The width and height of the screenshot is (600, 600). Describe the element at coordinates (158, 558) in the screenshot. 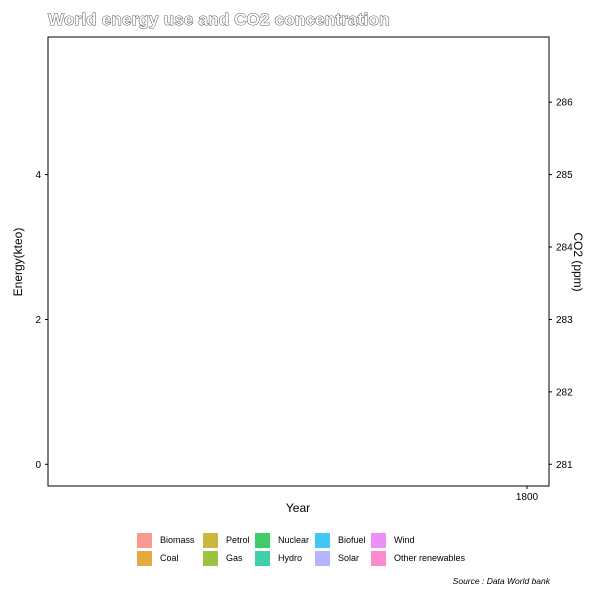

I see `legend-item: Coal` at that location.